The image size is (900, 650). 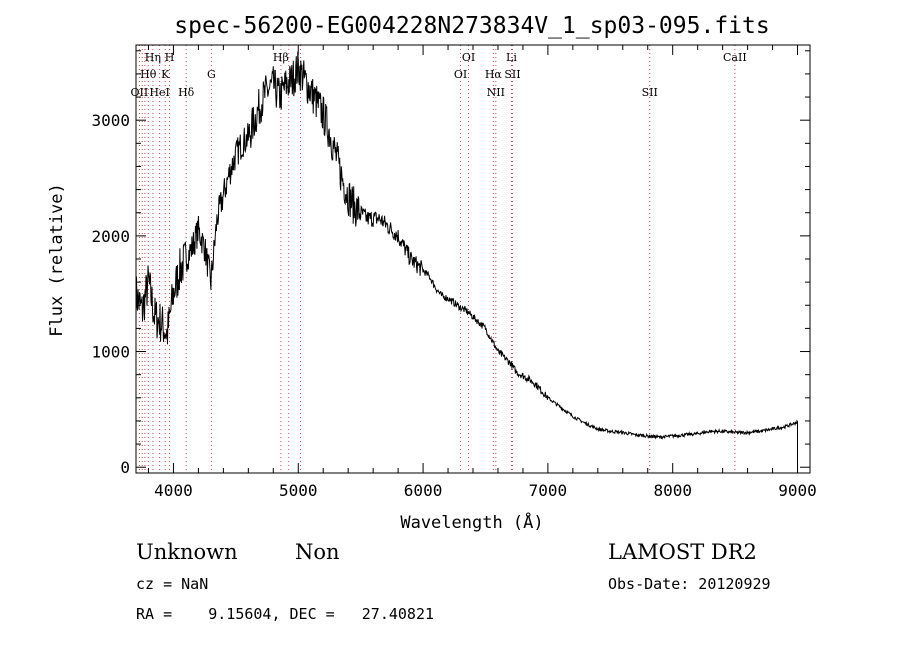 I want to click on y-tick-label-2000: 2000, so click(x=110, y=236).